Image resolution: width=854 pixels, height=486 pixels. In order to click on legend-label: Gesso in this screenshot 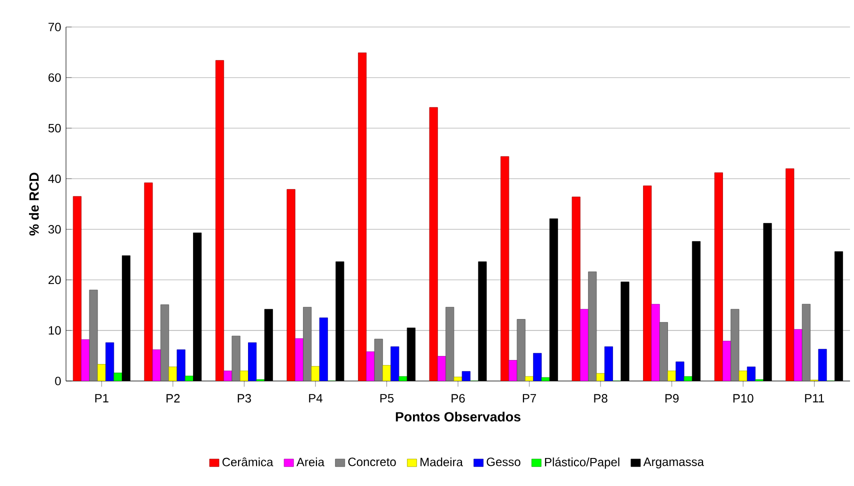, I will do `click(503, 462)`.